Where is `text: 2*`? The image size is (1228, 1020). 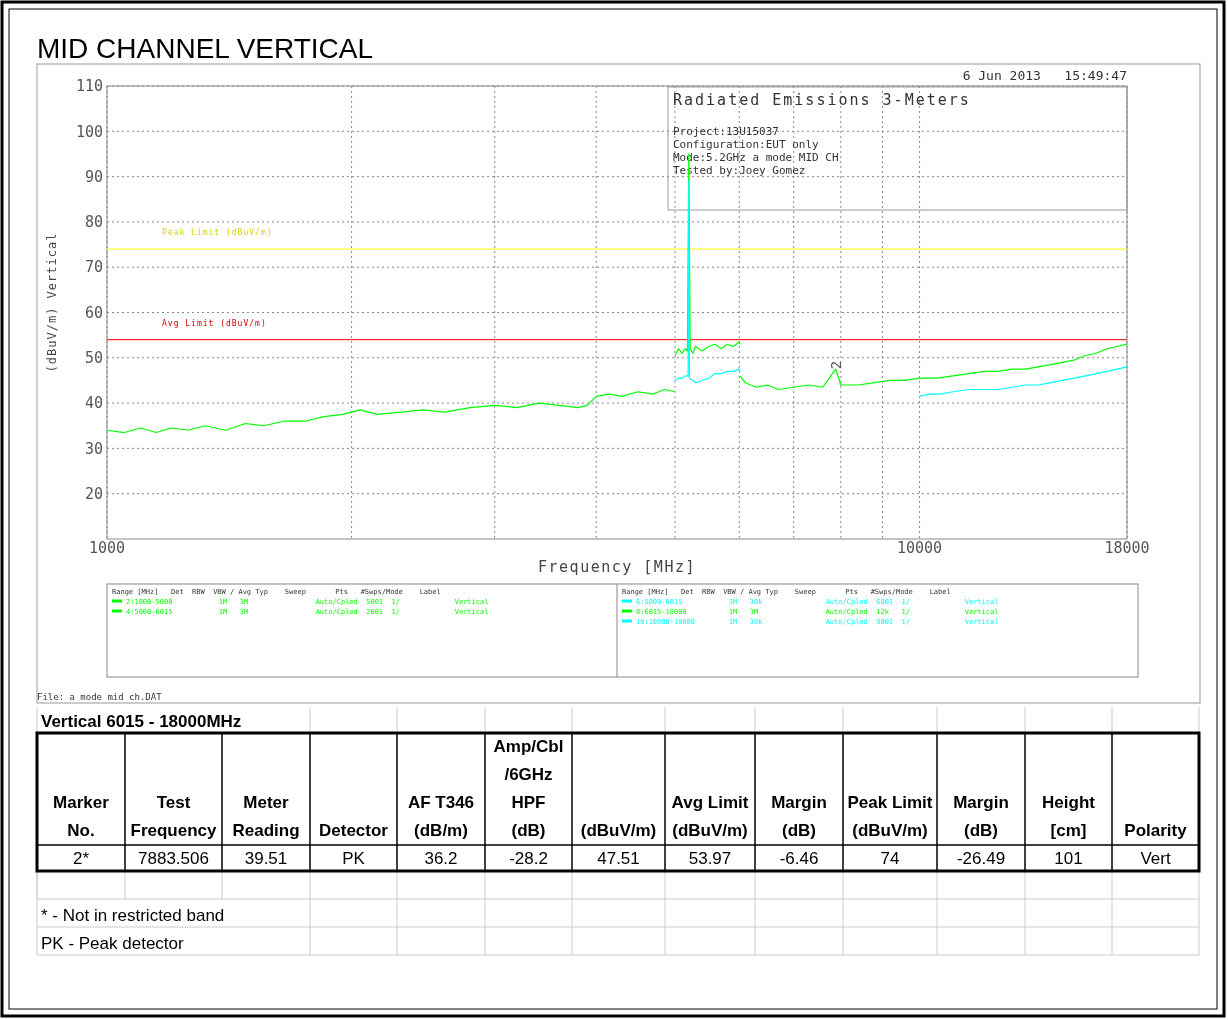
text: 2* is located at coordinates (81, 858).